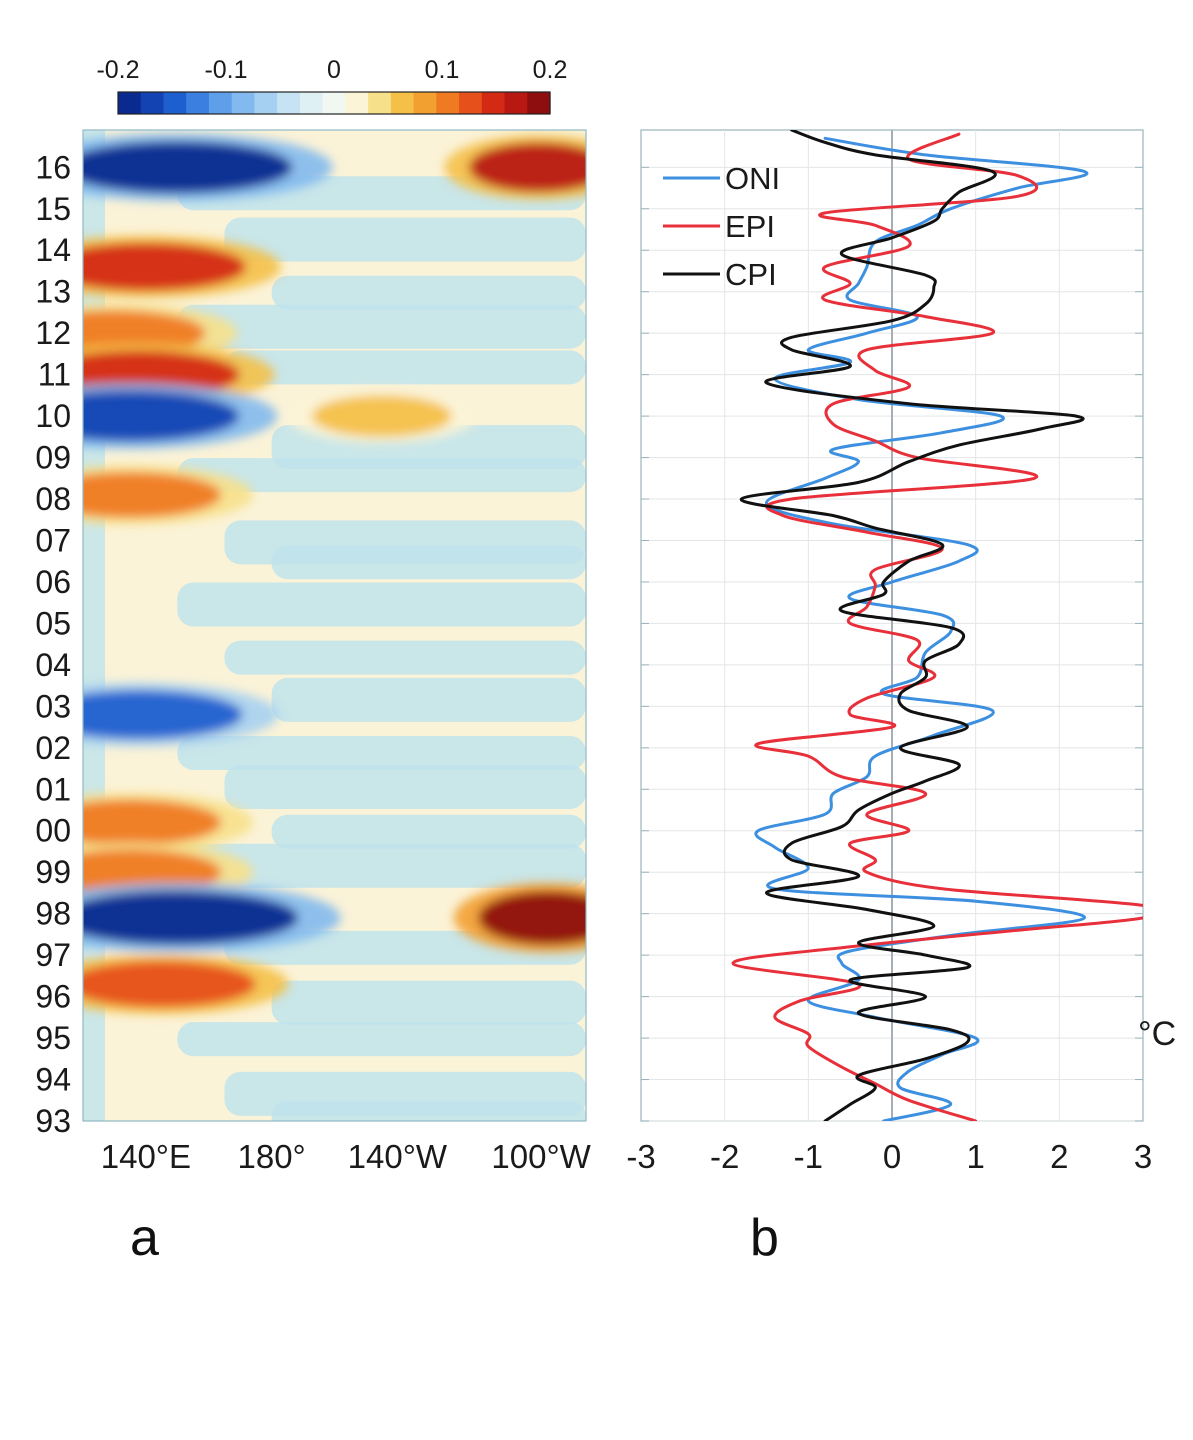 Image resolution: width=1193 pixels, height=1440 pixels. Describe the element at coordinates (764, 1238) in the screenshot. I see `panel-b-letter: b` at that location.